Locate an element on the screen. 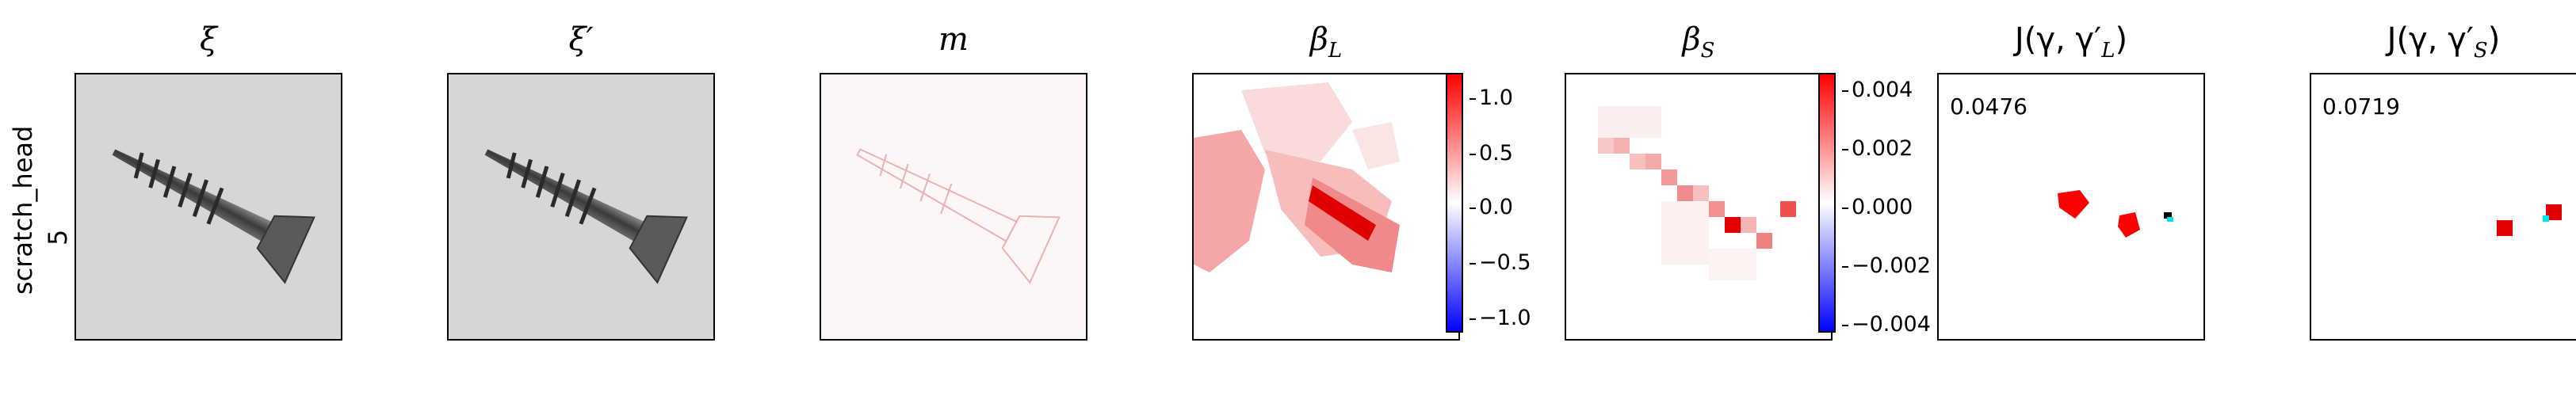  colorbar-s-tick: −0.004 is located at coordinates (1886, 324).